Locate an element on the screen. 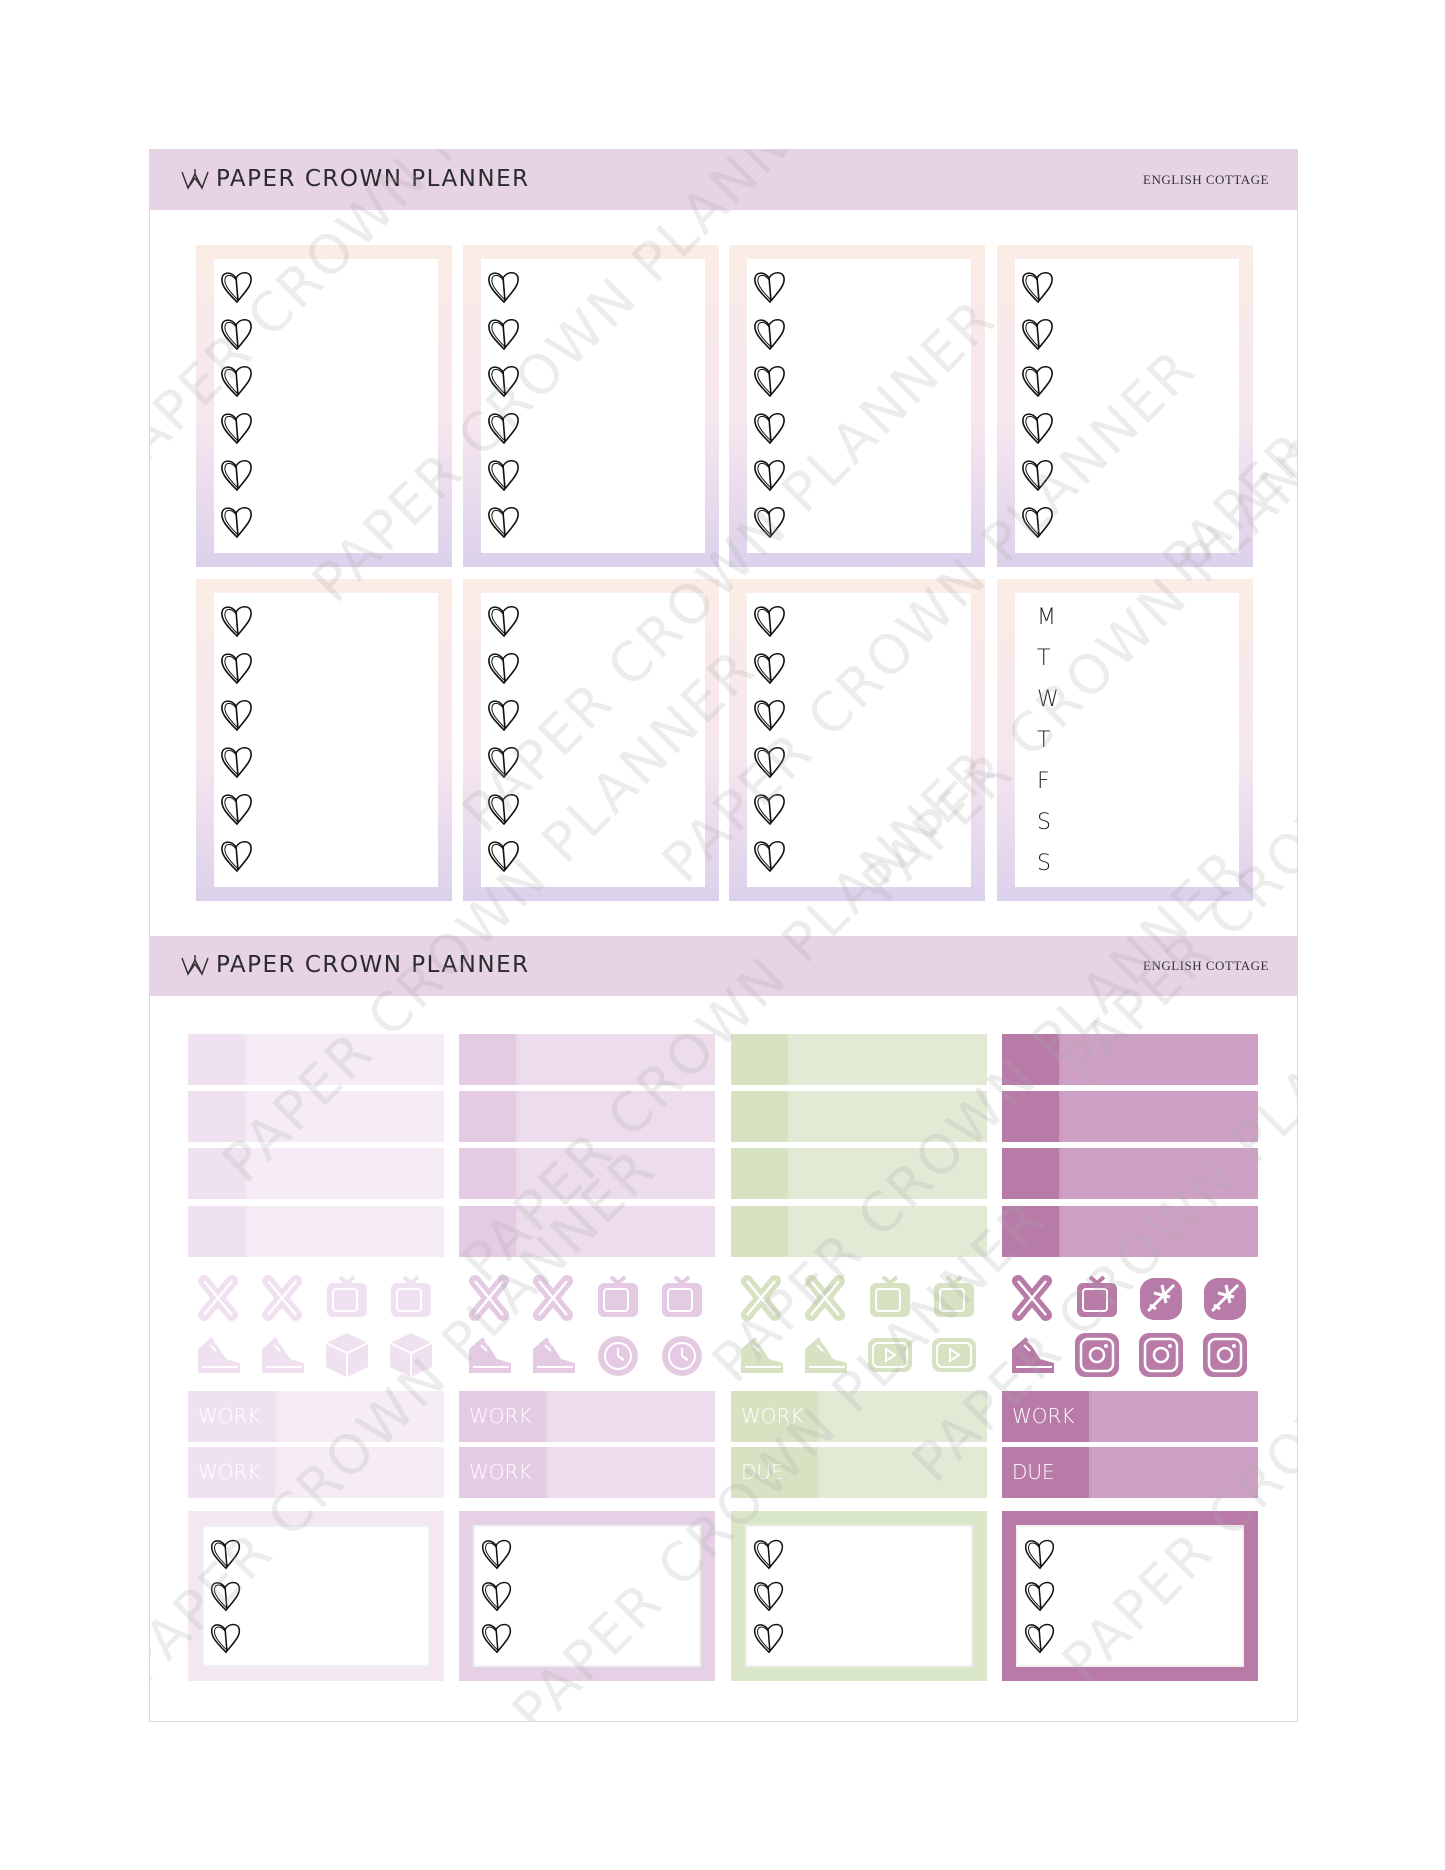 This screenshot has width=1445, height=1870. sheet-header-top: PAPER CROWN PLANNER ENGLISH COTTAGE is located at coordinates (723, 180).